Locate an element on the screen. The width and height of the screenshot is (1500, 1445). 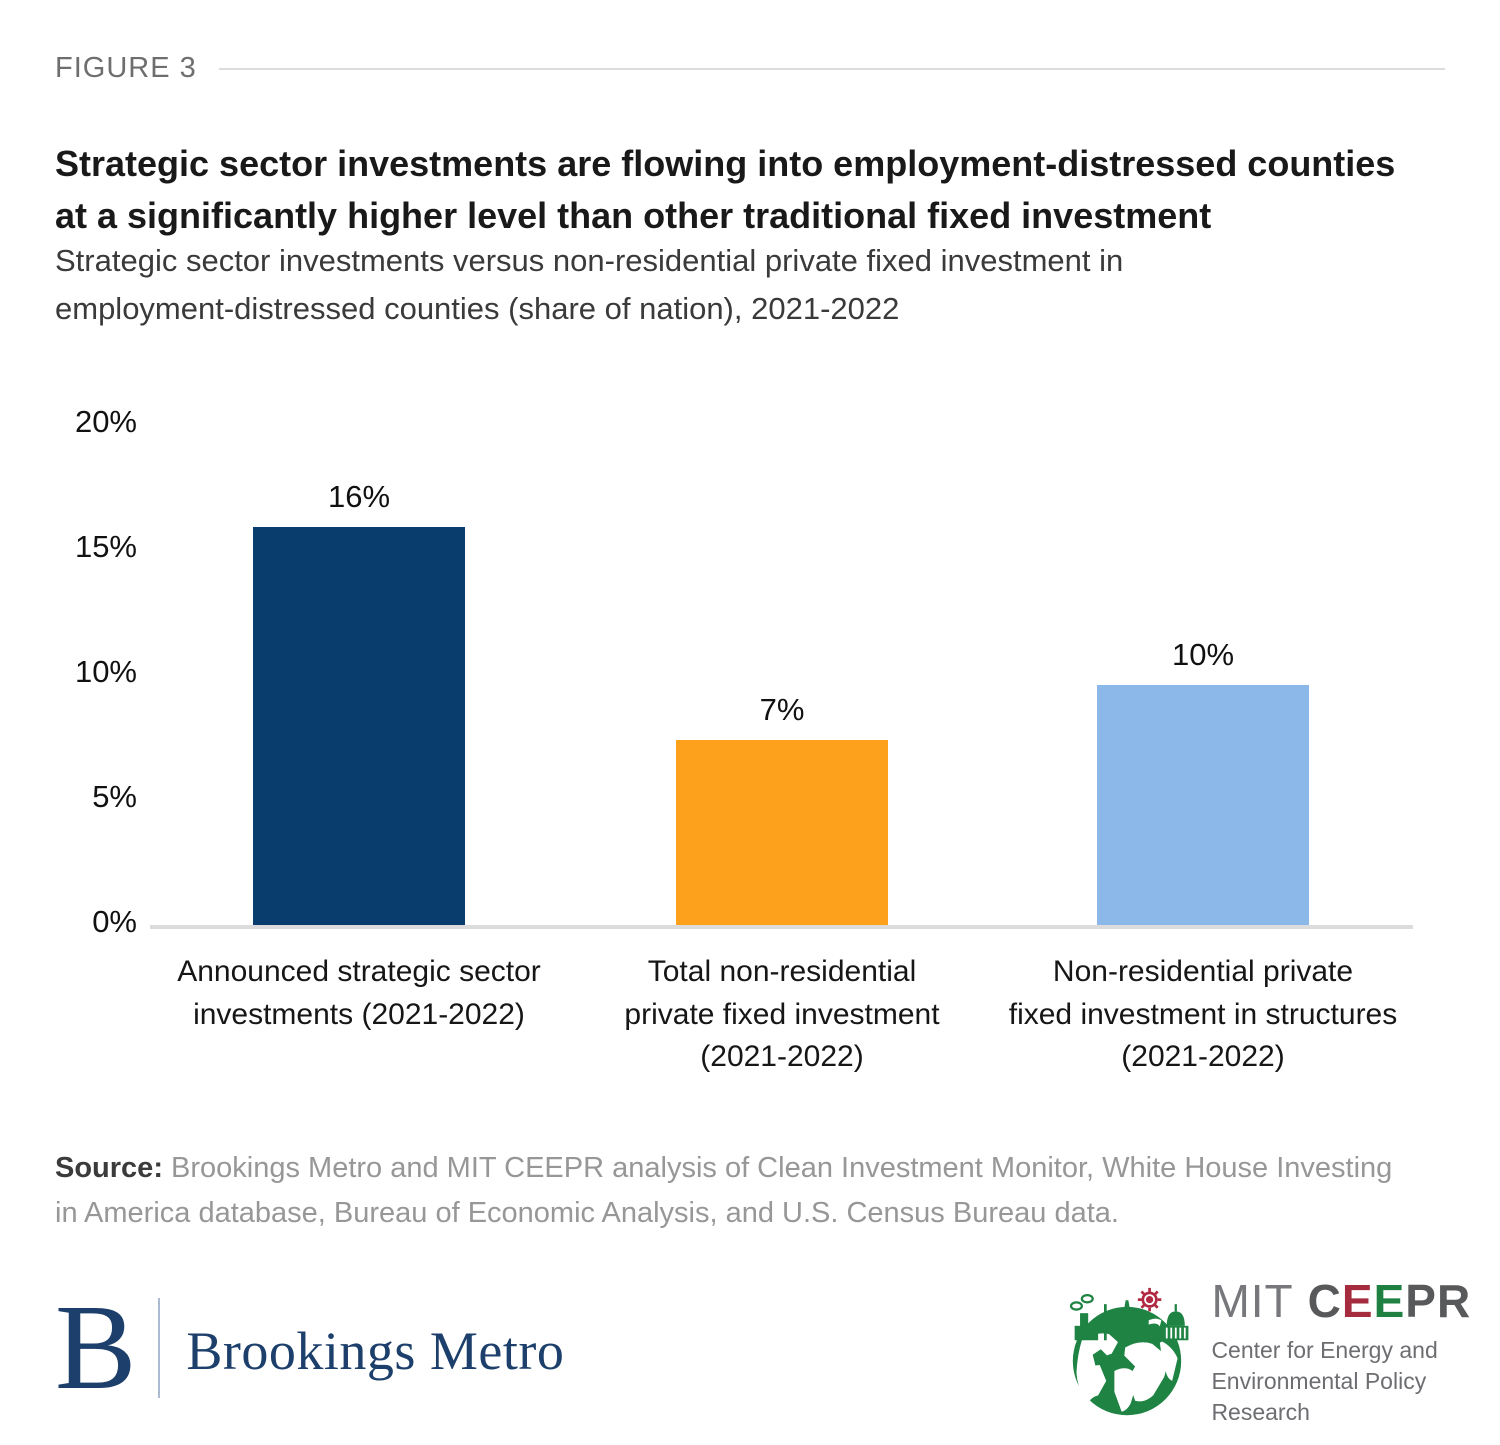
figure-rule-line is located at coordinates (831, 68).